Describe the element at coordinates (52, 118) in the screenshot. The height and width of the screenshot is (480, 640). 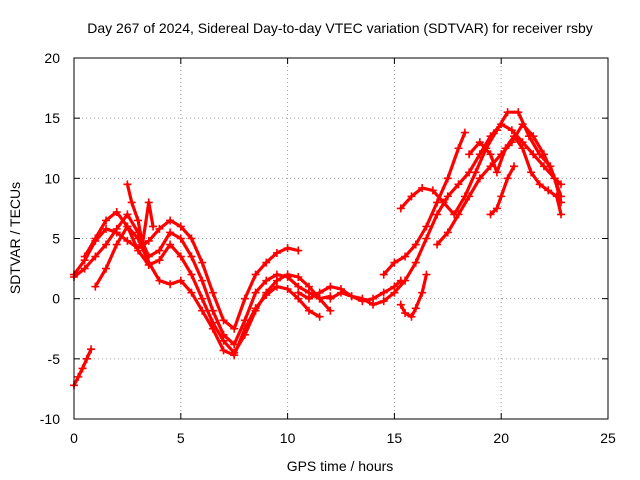
I see `y-tick-label: 15` at that location.